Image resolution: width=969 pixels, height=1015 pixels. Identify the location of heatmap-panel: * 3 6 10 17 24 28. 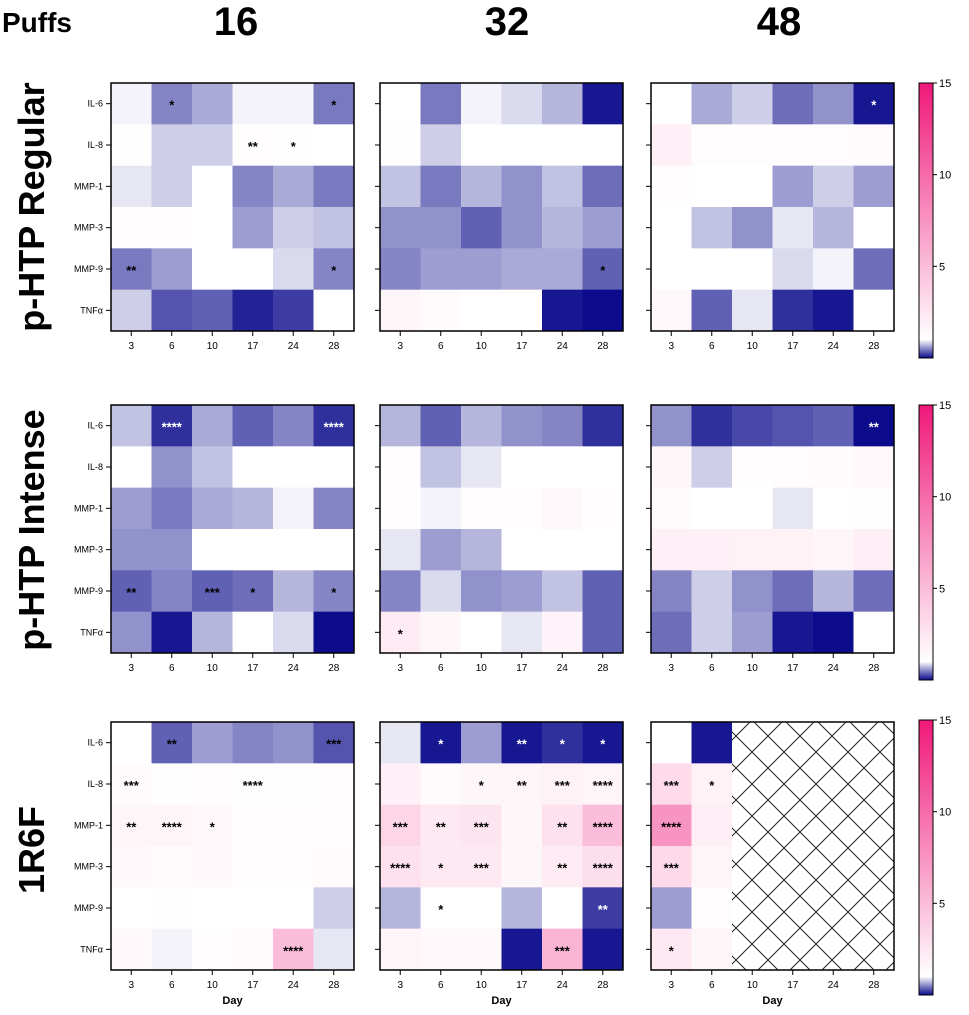
(499, 217).